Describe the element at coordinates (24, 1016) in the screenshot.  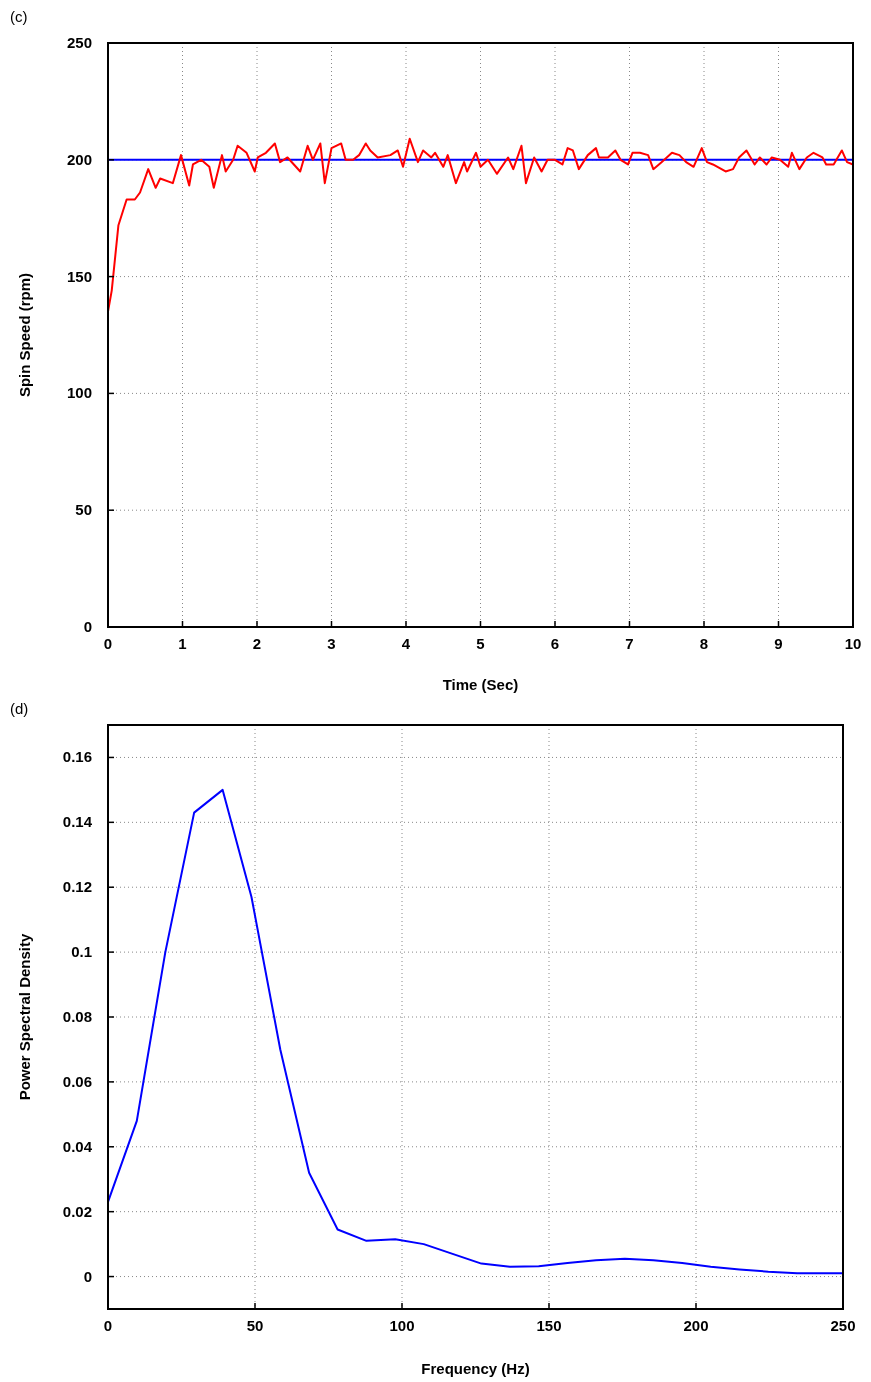
I see `y-axis-title: Power Spectral Density` at that location.